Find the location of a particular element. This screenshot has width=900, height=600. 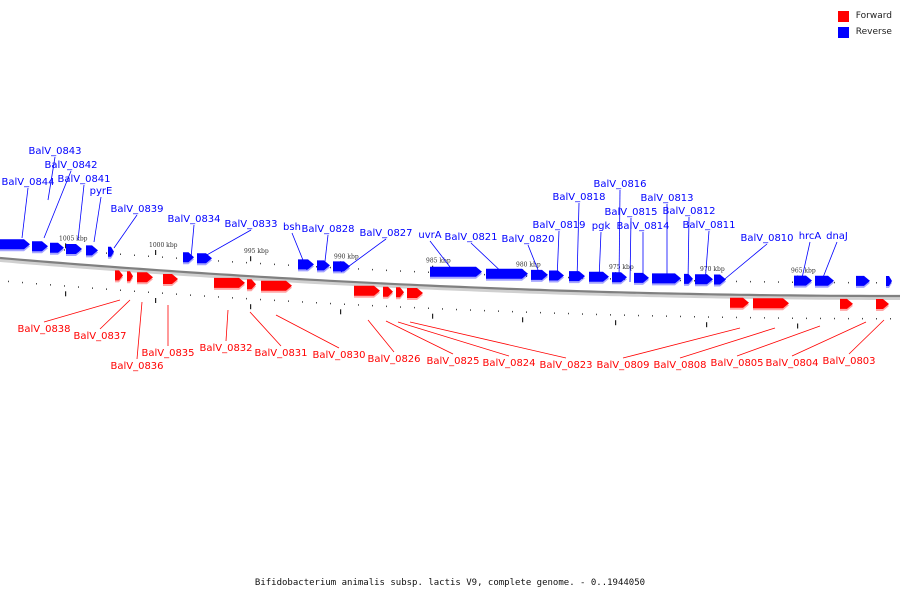

gene-label: BalV_0836 is located at coordinates (136, 366).